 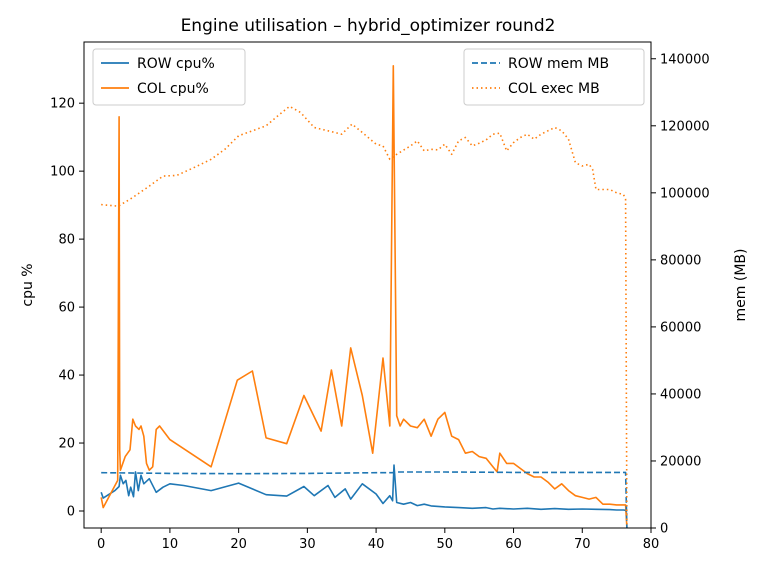 I want to click on x-tick-label: 80, so click(x=651, y=544).